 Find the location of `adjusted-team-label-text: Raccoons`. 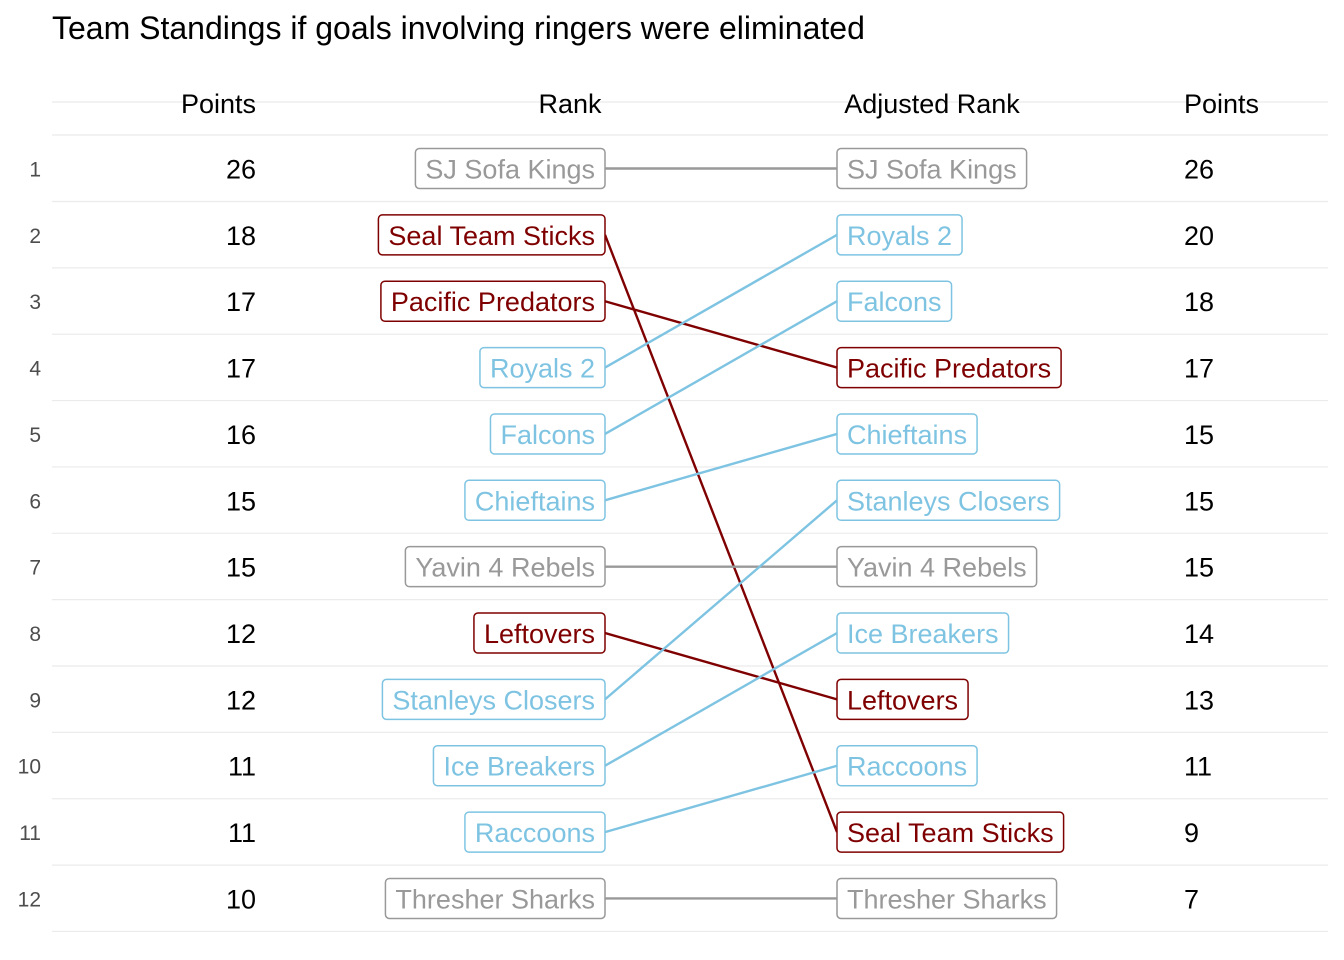

adjusted-team-label-text: Raccoons is located at coordinates (907, 767).